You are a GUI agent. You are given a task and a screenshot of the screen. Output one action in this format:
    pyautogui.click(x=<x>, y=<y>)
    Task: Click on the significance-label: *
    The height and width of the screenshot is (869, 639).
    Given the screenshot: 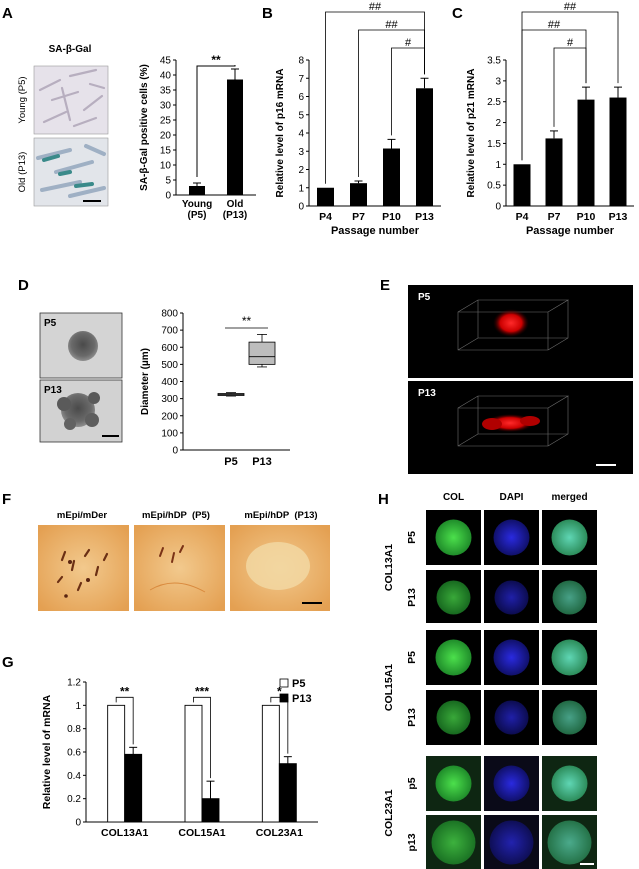 What is the action you would take?
    pyautogui.click(x=279, y=691)
    